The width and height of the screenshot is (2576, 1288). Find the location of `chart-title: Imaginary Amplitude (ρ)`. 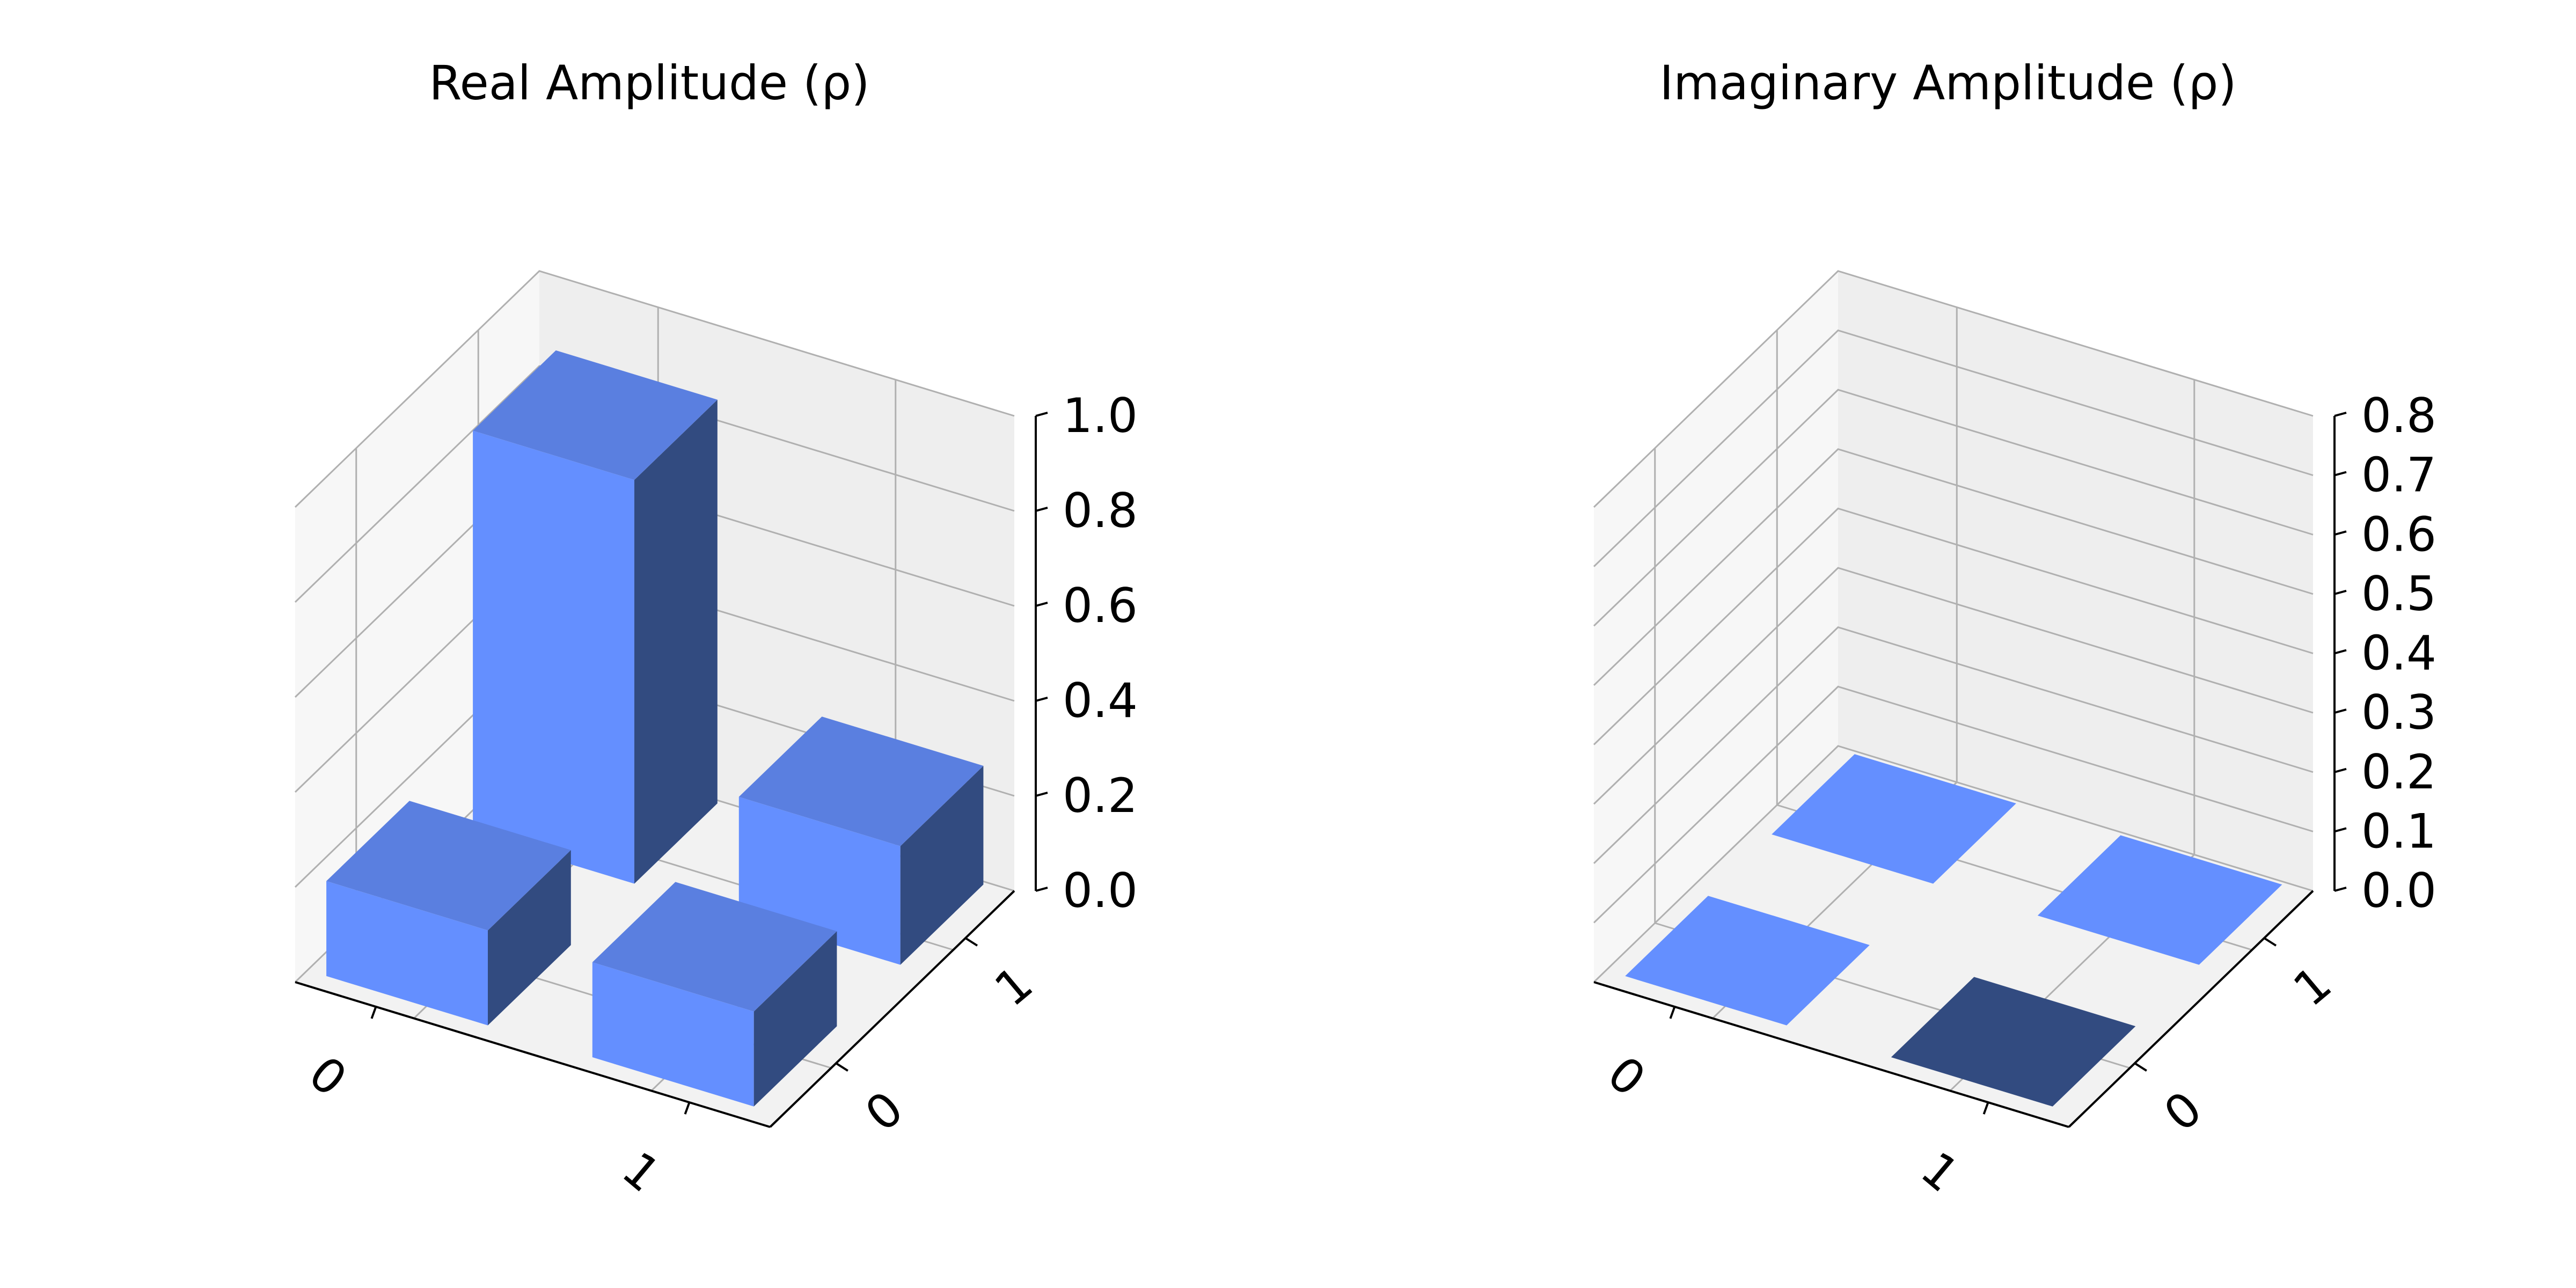

chart-title: Imaginary Amplitude (ρ) is located at coordinates (1947, 83).